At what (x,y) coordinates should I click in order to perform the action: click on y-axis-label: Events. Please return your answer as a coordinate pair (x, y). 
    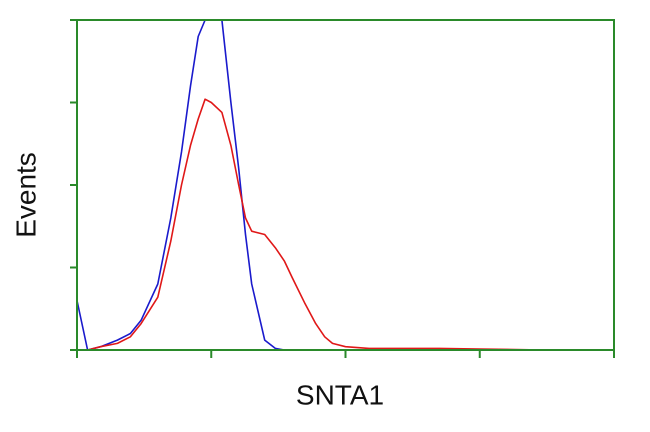
    Looking at the image, I should click on (25, 195).